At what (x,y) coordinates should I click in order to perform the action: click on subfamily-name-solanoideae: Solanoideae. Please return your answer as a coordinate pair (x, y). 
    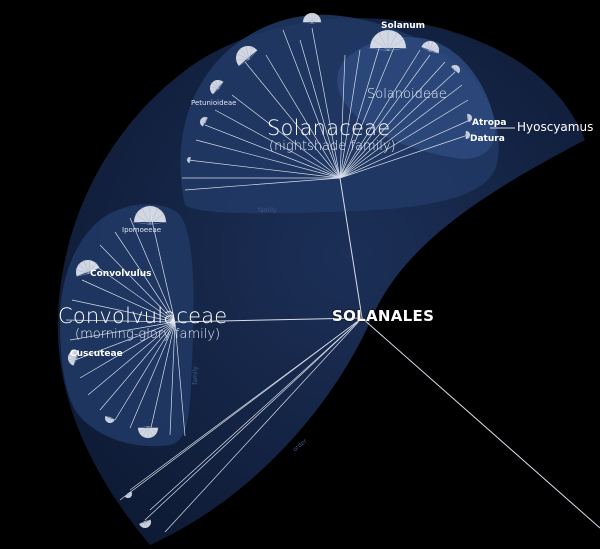
    Looking at the image, I should click on (407, 94).